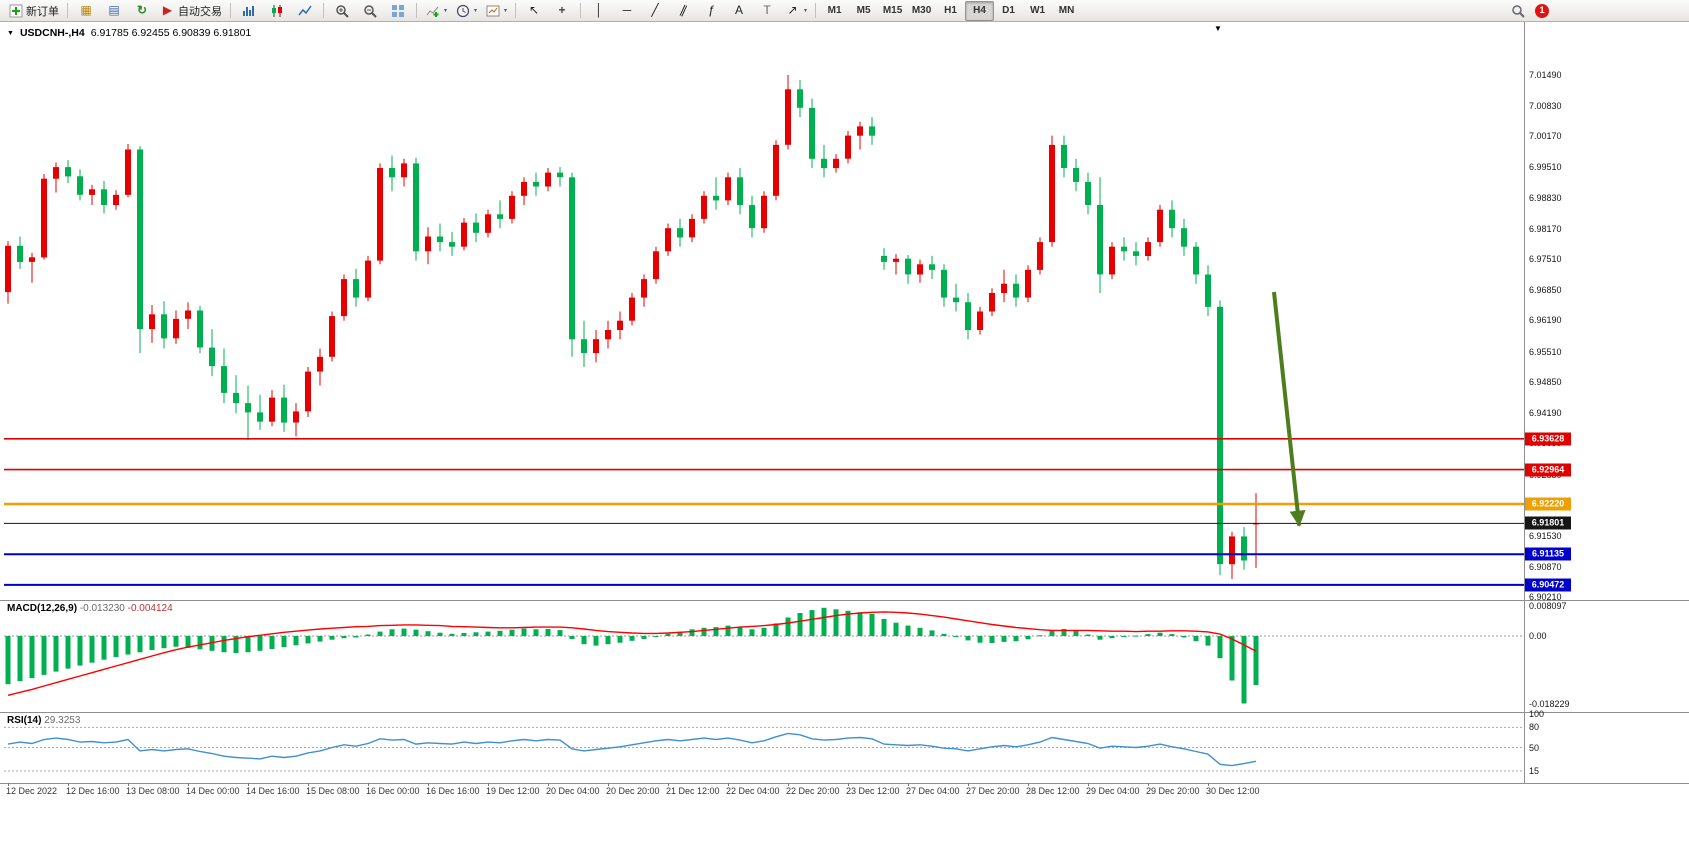  Describe the element at coordinates (10, 33) in the screenshot. I see `collapse-icon: ▼` at that location.